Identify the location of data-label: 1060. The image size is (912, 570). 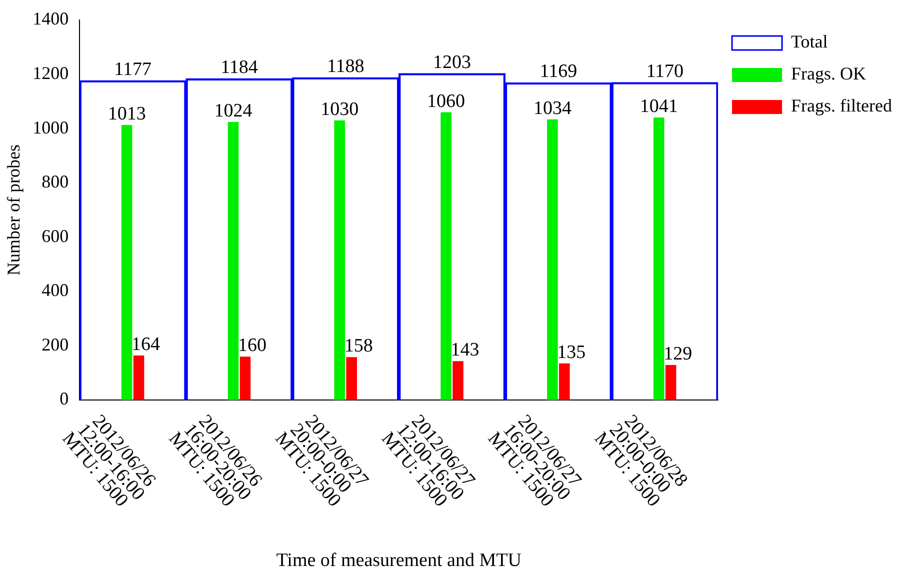
(446, 101).